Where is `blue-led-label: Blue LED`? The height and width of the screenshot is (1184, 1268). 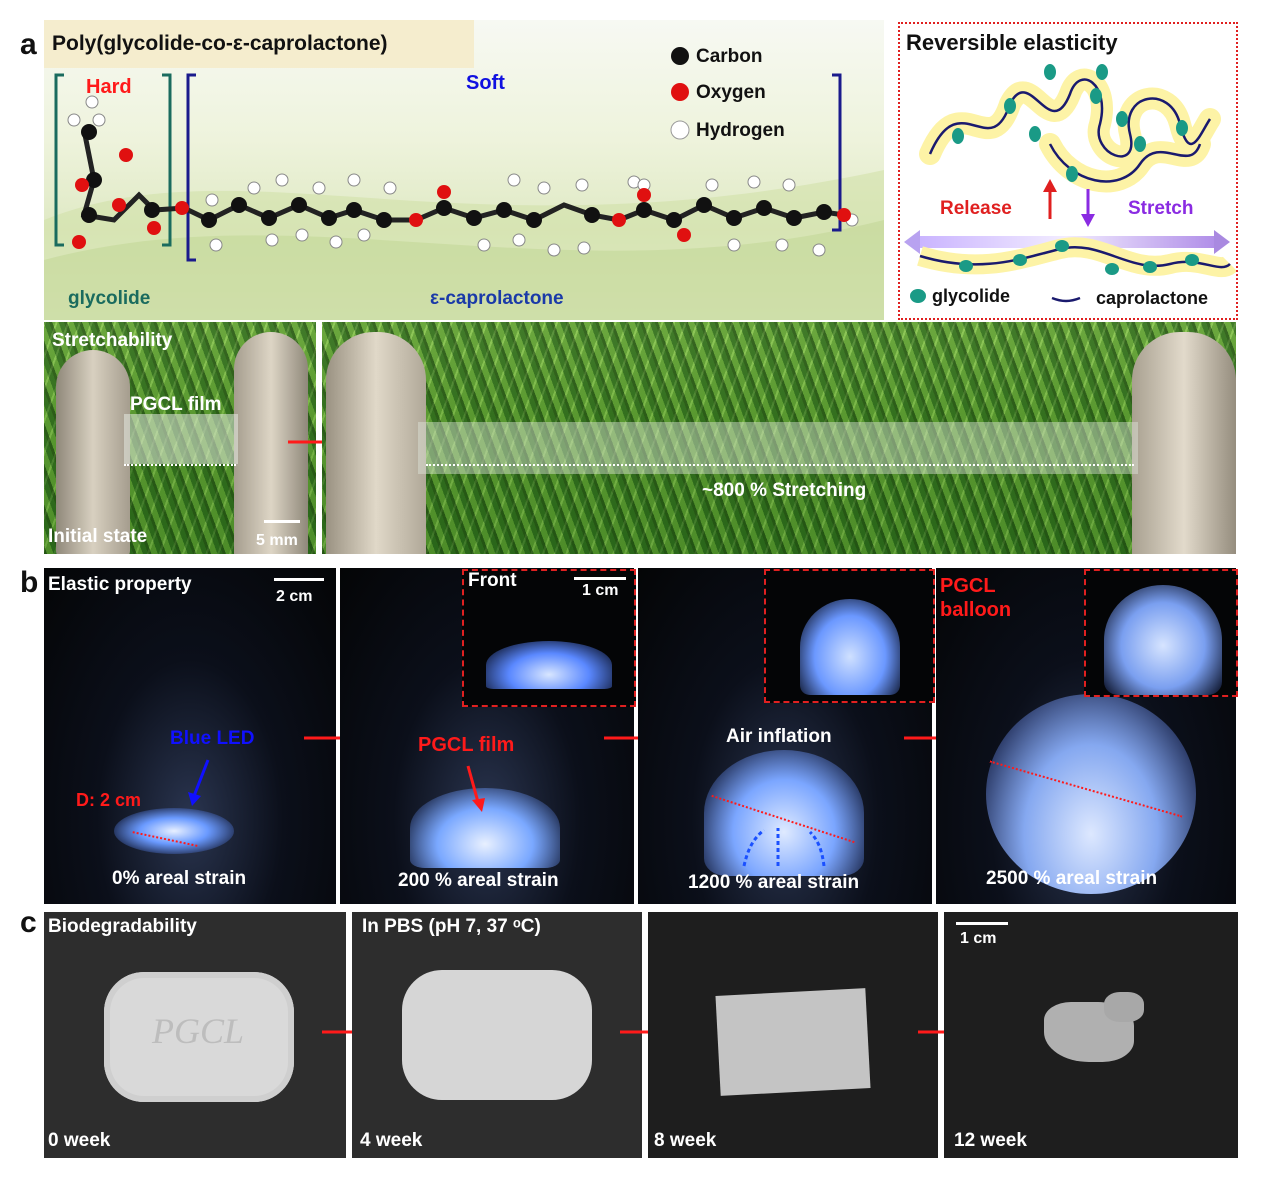 blue-led-label: Blue LED is located at coordinates (212, 738).